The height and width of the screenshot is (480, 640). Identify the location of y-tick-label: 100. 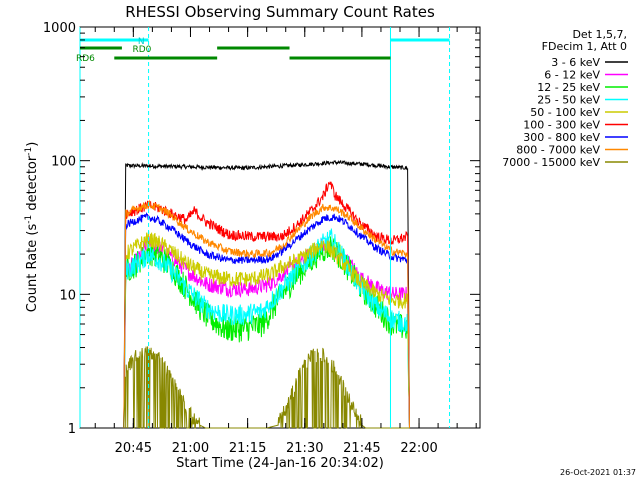
(63, 162).